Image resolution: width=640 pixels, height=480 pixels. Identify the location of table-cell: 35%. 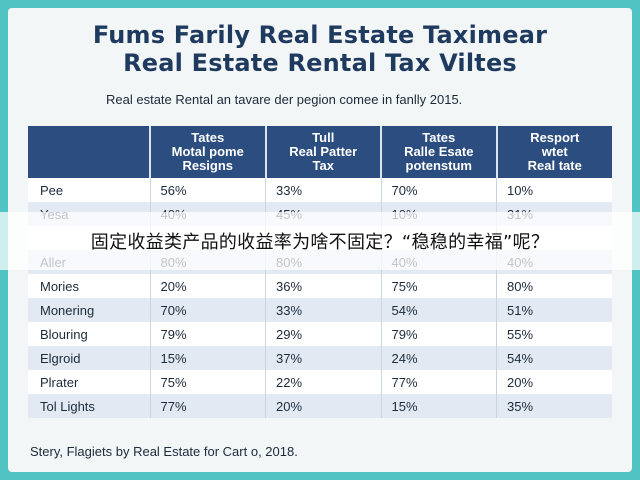
(554, 406).